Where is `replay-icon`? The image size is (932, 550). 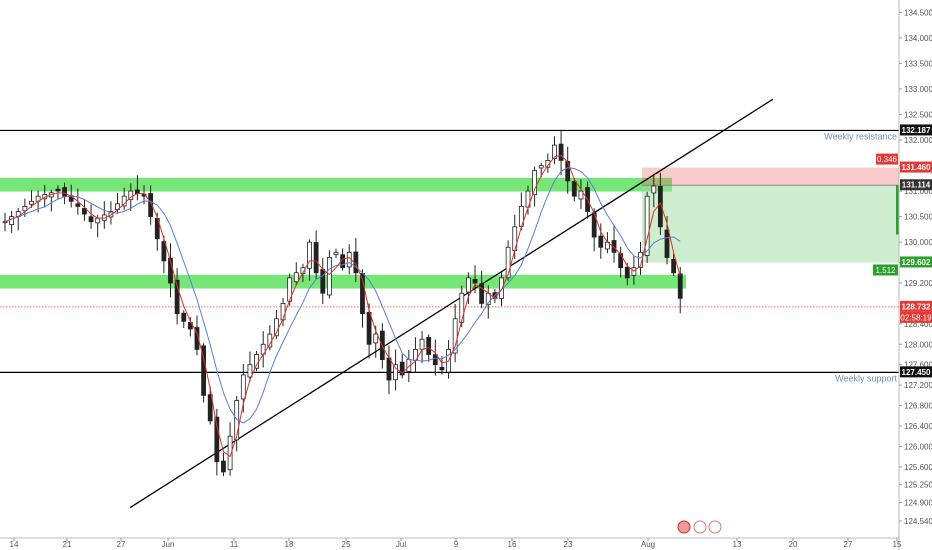
replay-icon is located at coordinates (684, 527).